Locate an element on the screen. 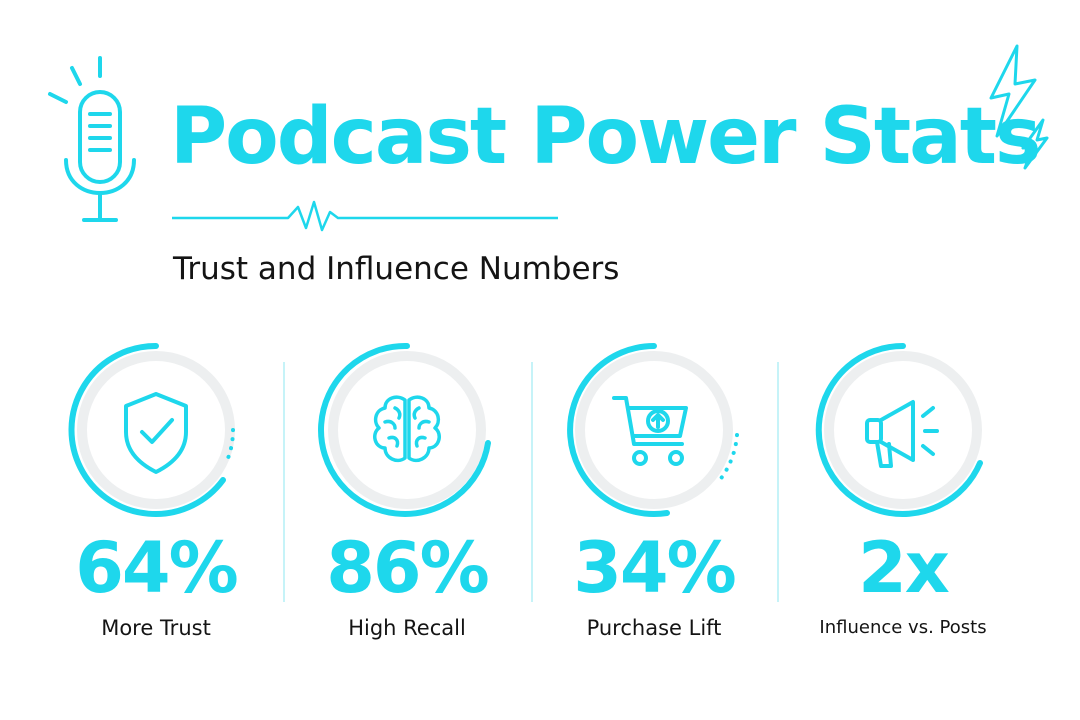 The width and height of the screenshot is (1080, 720). stat-label: High Recall is located at coordinates (407, 628).